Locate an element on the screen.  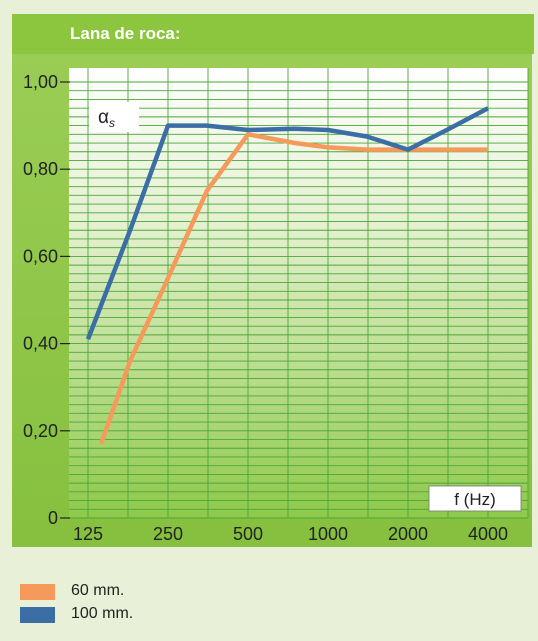
y-tick-label: 0,40 is located at coordinates (40, 344).